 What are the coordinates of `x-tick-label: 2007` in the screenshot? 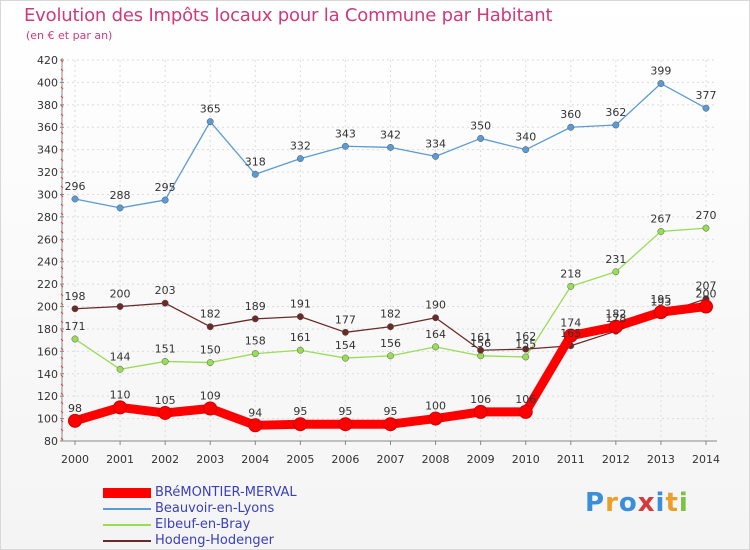 It's located at (391, 459).